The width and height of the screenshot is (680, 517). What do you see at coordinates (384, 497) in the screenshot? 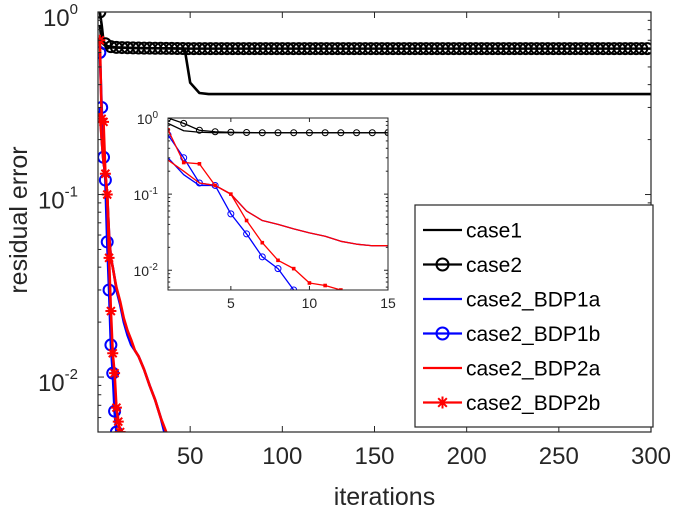
I see `x-axis-label: iterations` at bounding box center [384, 497].